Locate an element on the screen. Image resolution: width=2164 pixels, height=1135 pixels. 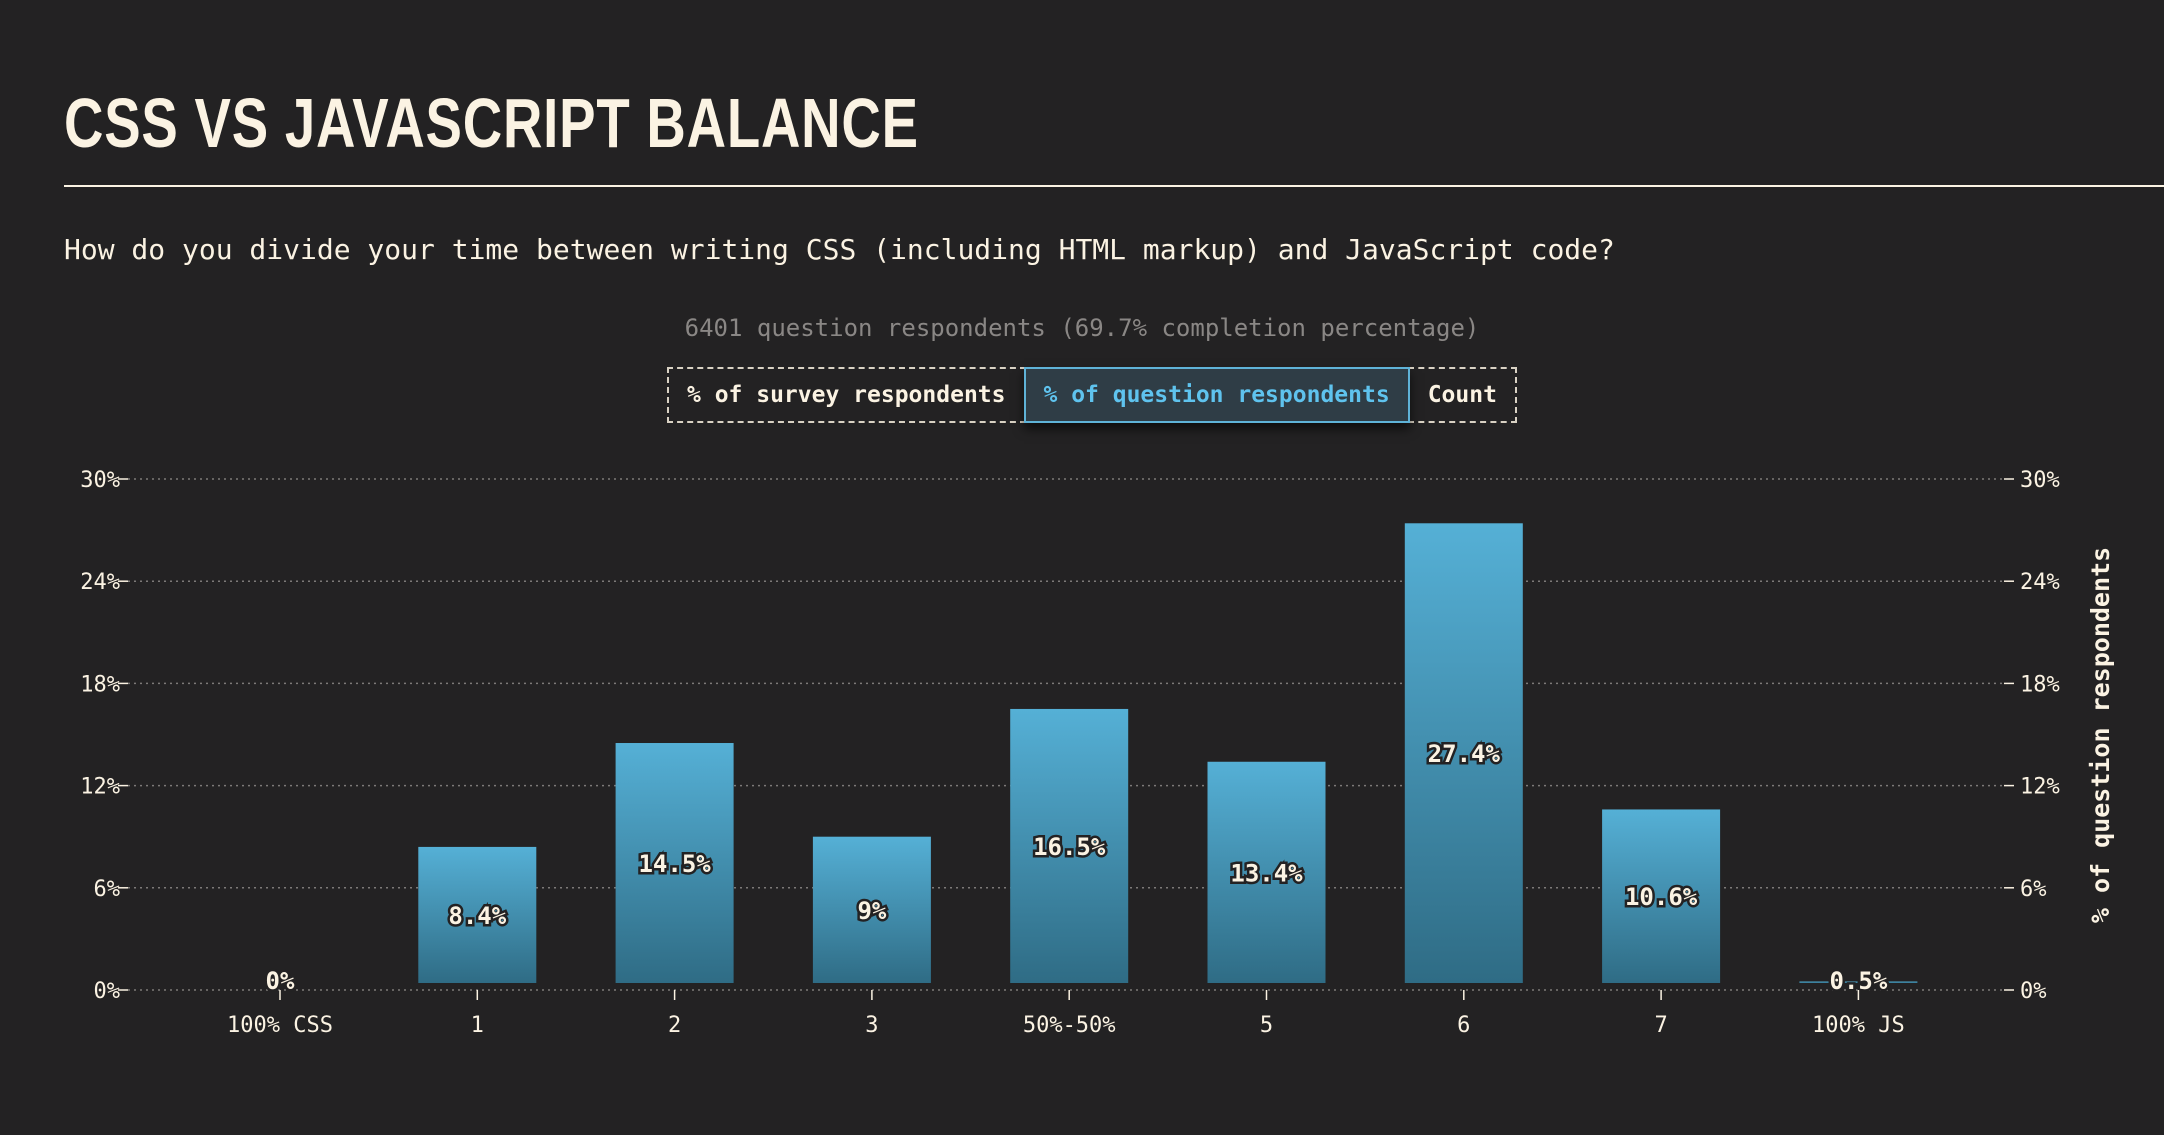
survey-respondents-button: % of survey respondents is located at coordinates (846, 395).